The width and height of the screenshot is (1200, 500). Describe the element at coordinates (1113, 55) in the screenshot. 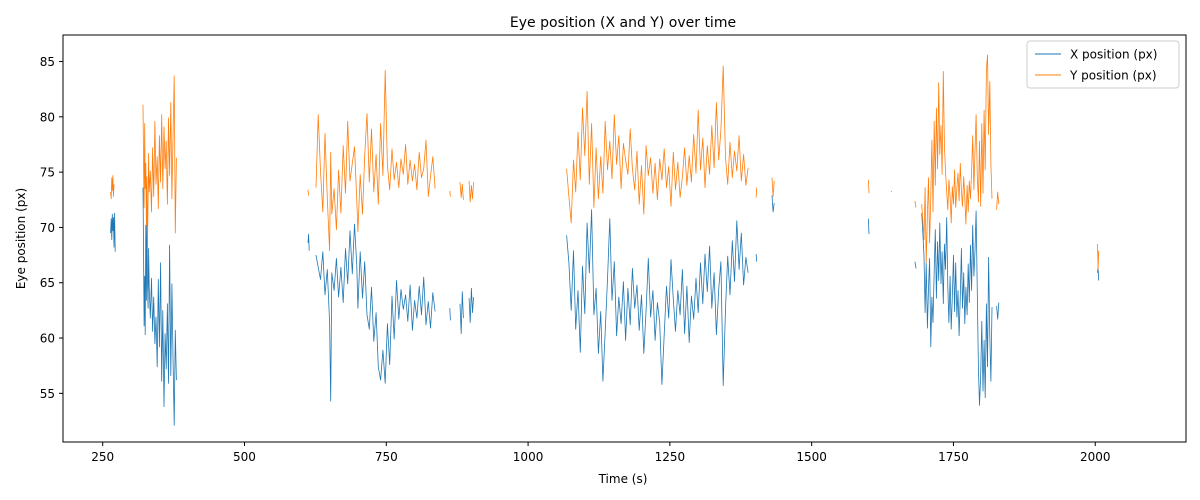

I see `legend-label-x: X position (px)` at that location.